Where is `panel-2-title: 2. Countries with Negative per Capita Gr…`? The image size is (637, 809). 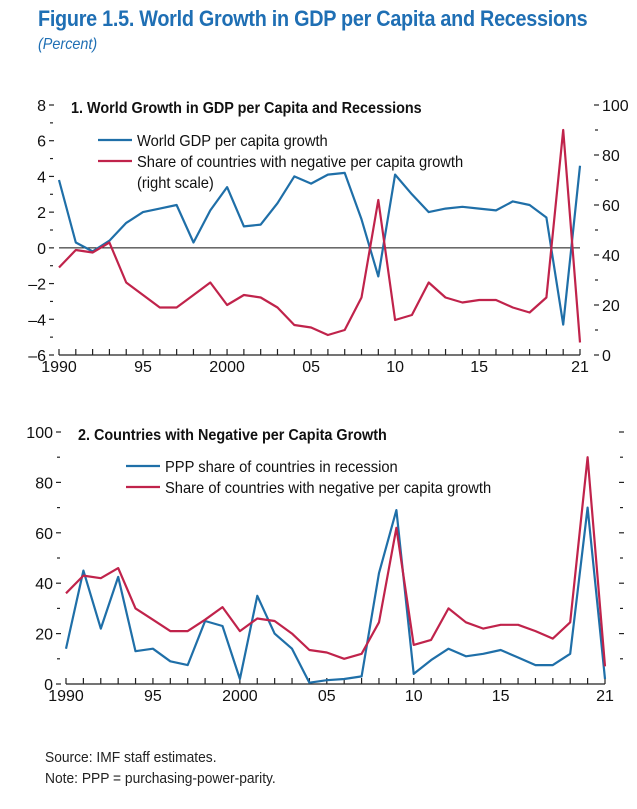
panel-2-title: 2. Countries with Negative per Capita Gr… is located at coordinates (232, 436).